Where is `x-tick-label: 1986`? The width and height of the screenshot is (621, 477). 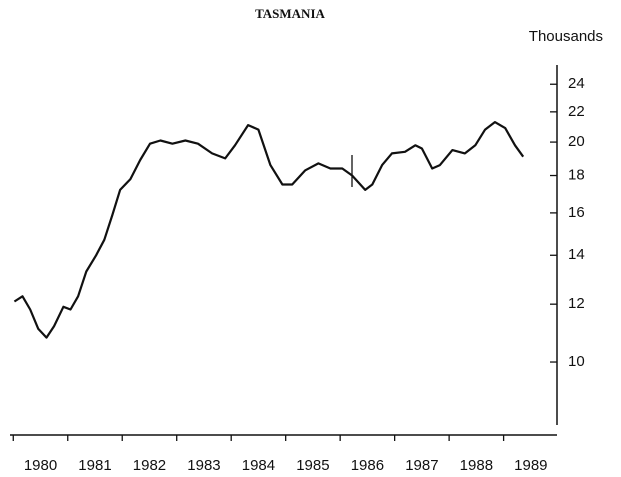 x-tick-label: 1986 is located at coordinates (367, 465).